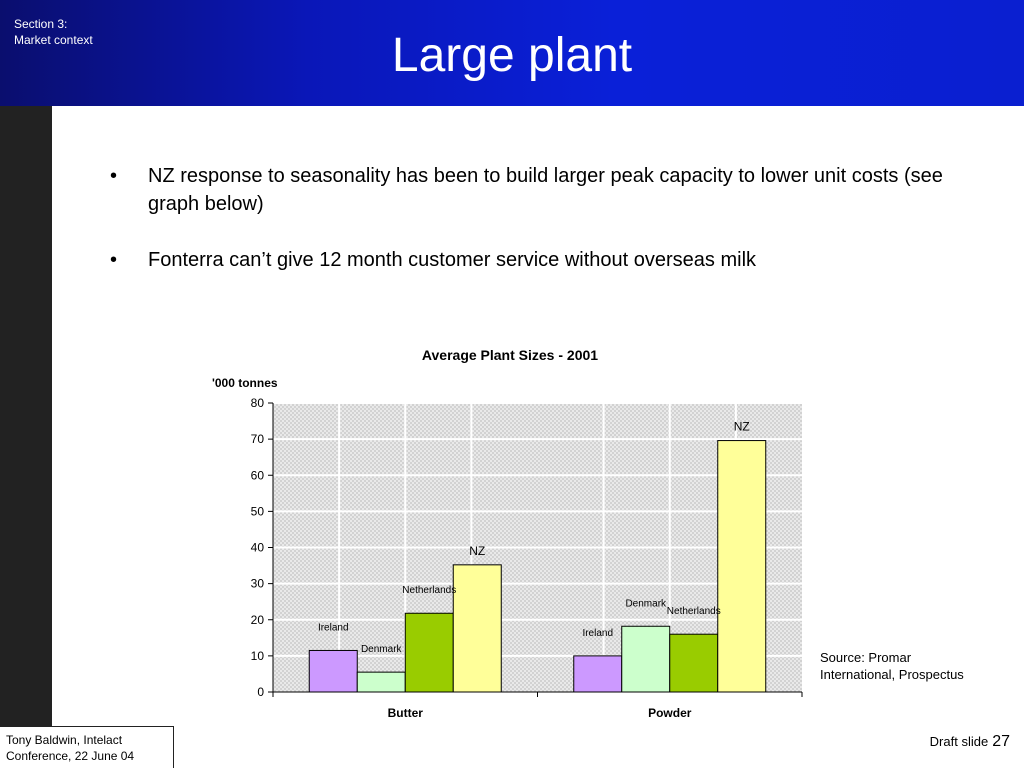 This screenshot has height=768, width=1024. I want to click on y-tick-label: 20, so click(258, 620).